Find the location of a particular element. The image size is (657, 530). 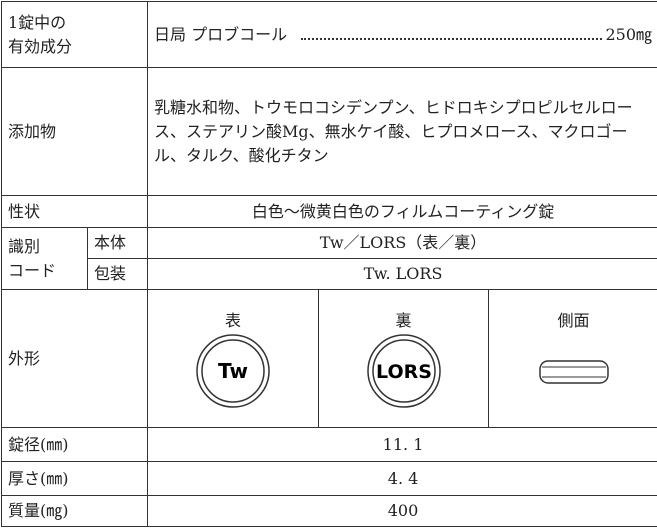

row-label: 厚さ(㎜) is located at coordinates (74, 478).